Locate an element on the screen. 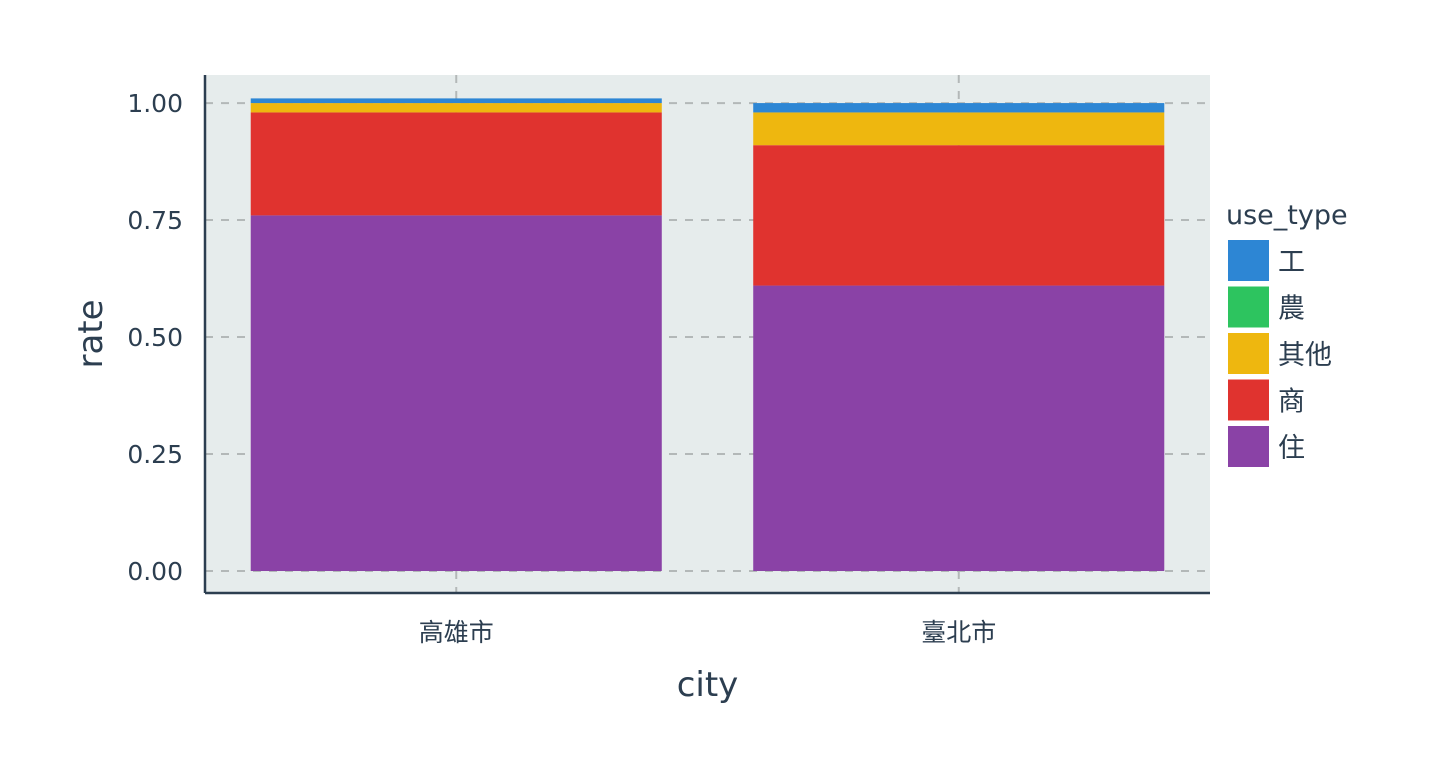  y-tick-label: 1.00 is located at coordinates (155, 103).